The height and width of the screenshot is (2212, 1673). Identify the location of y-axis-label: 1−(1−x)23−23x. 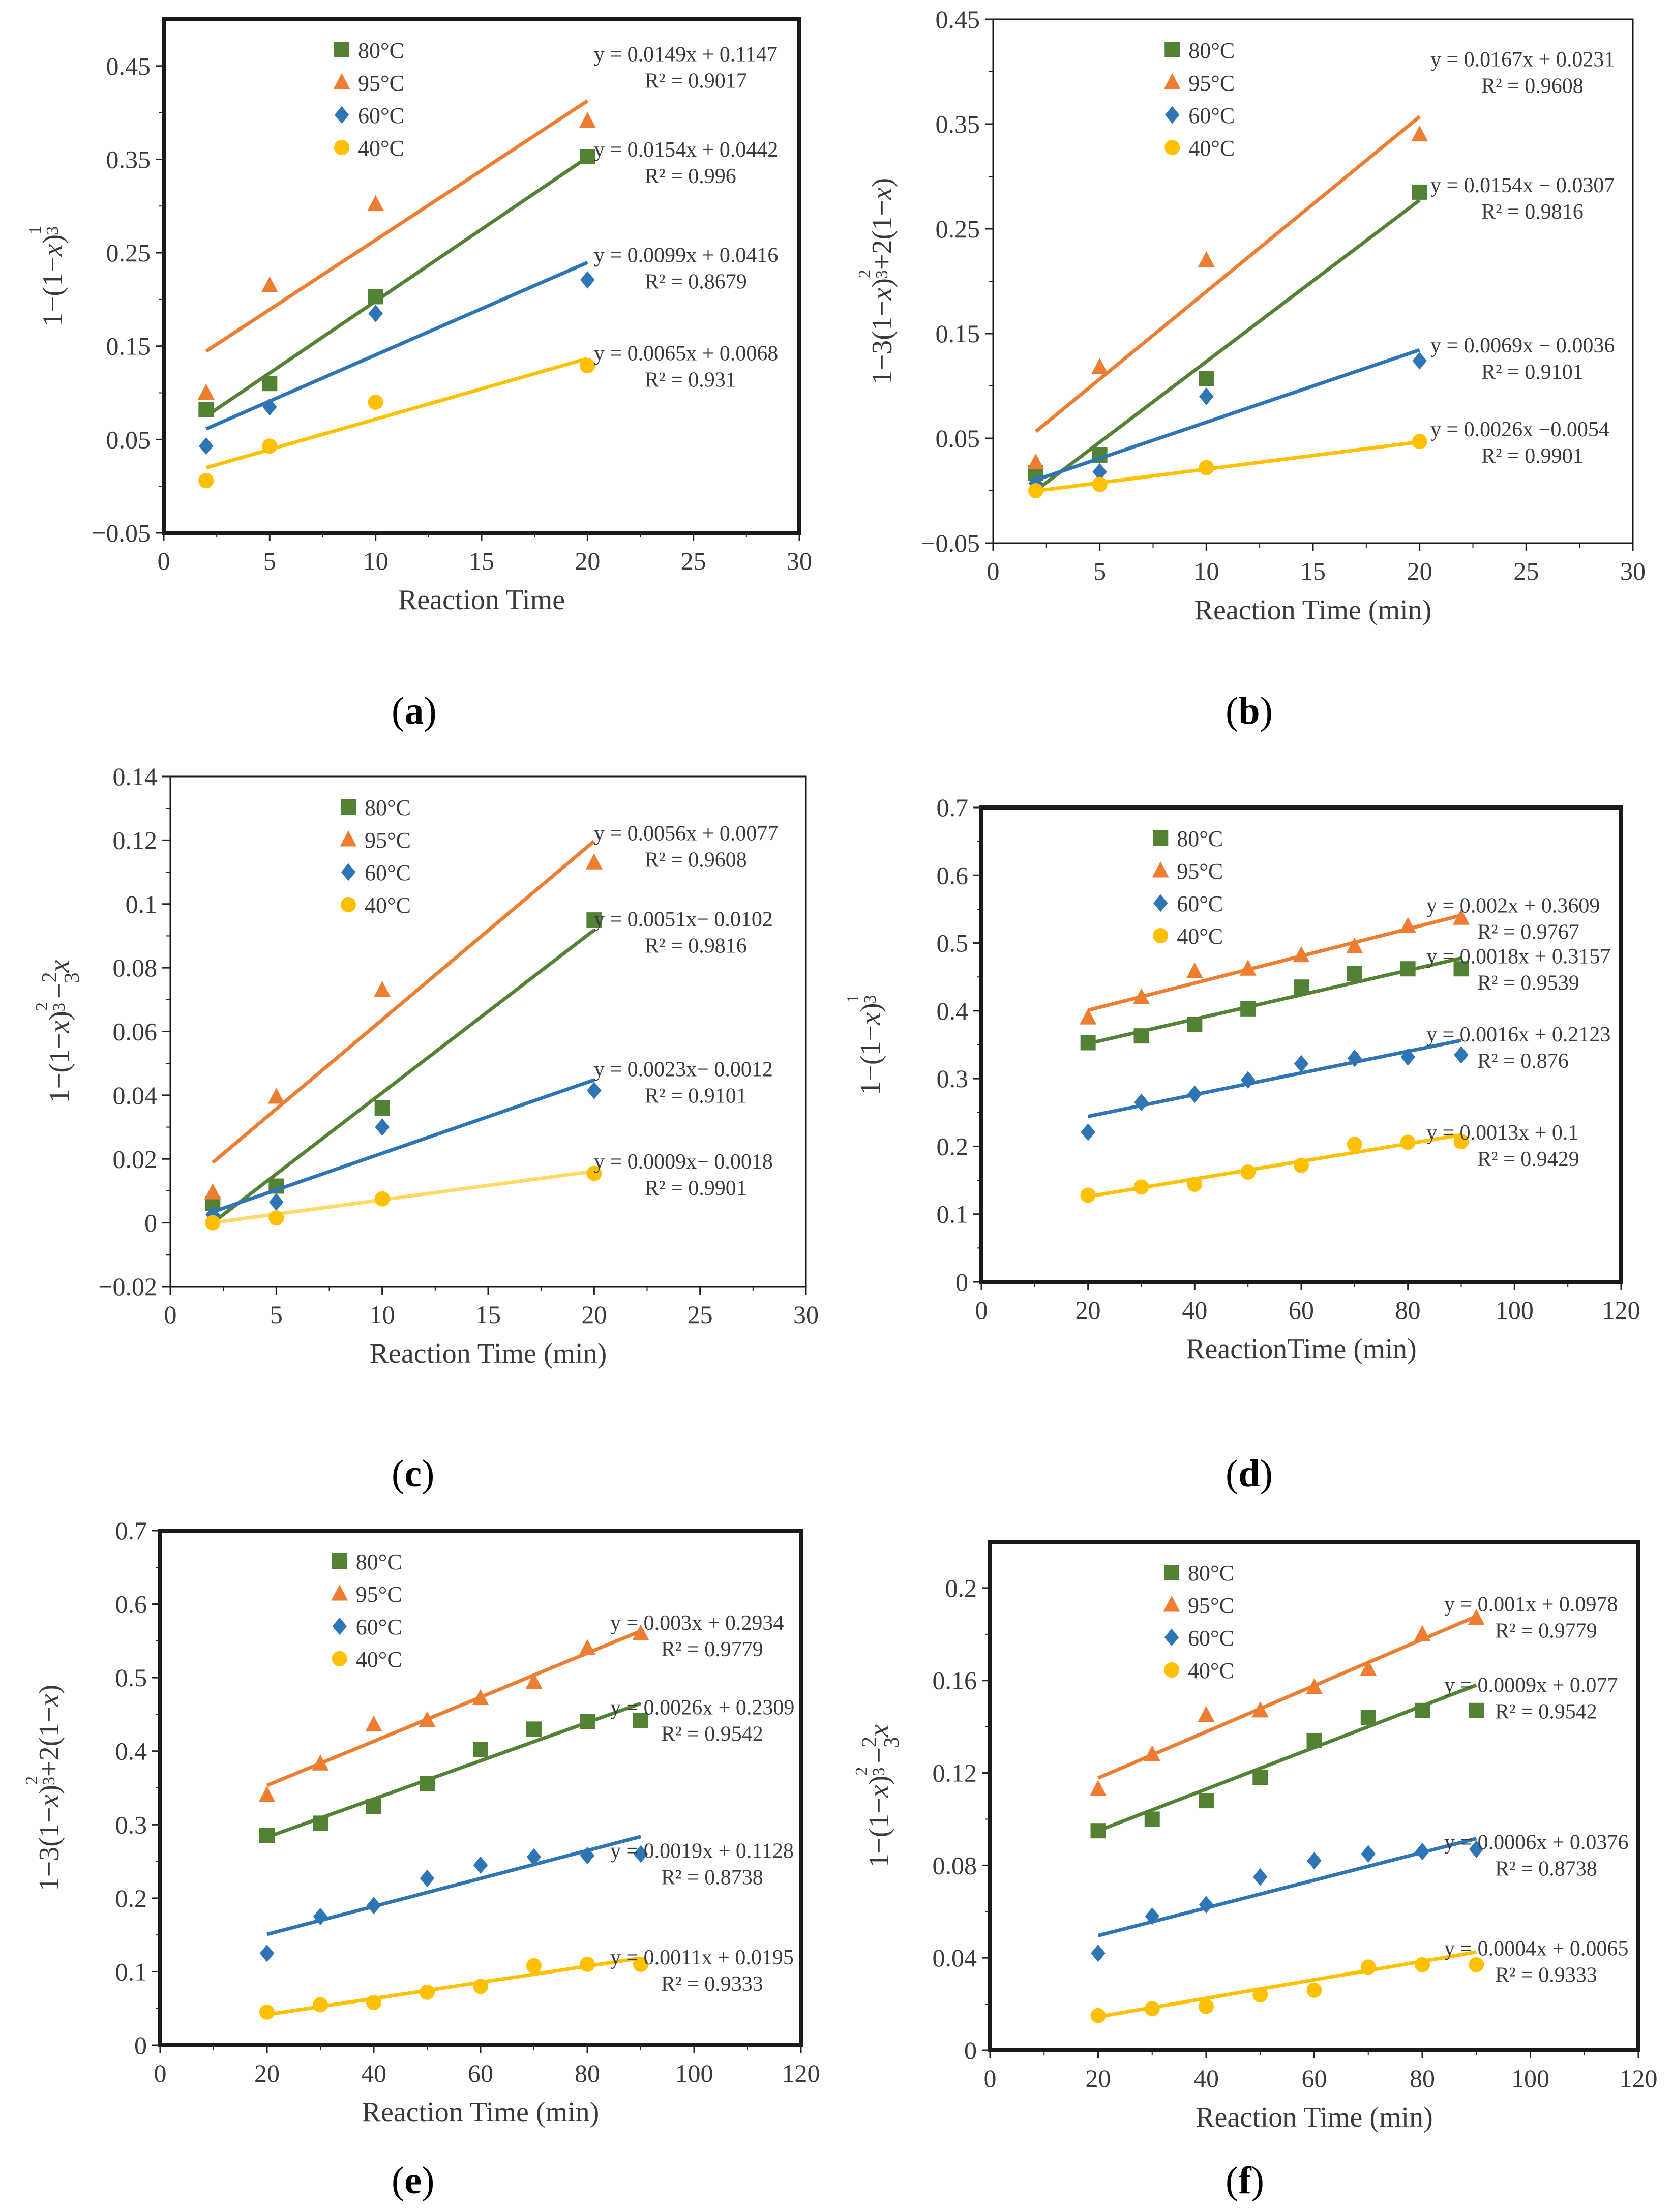
(58, 1031).